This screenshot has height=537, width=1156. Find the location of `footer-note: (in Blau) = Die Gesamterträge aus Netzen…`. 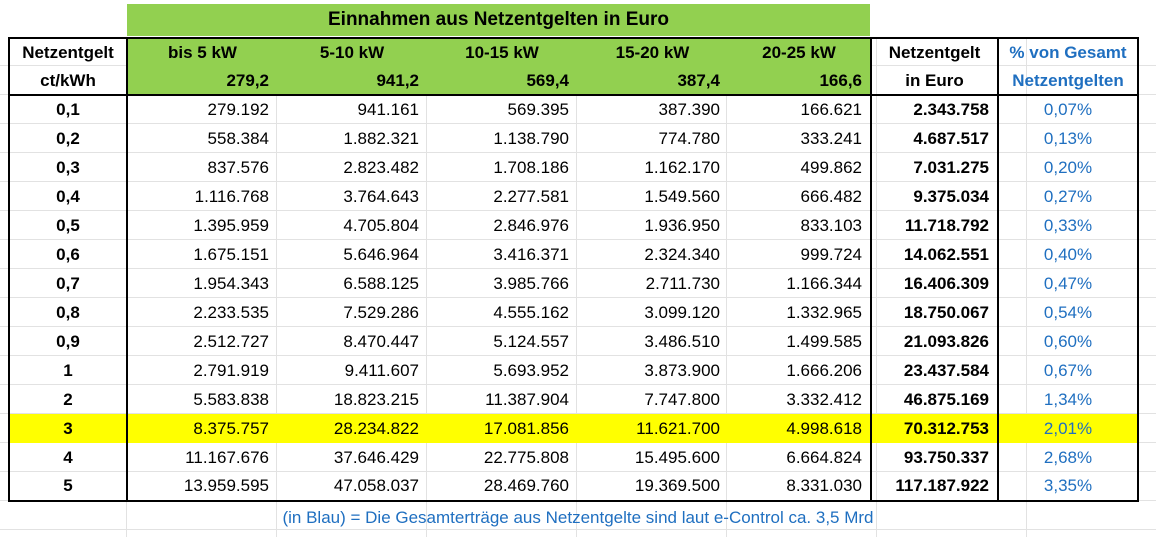

footer-note: (in Blau) = Die Gesamterträge aus Netzen… is located at coordinates (578, 517).